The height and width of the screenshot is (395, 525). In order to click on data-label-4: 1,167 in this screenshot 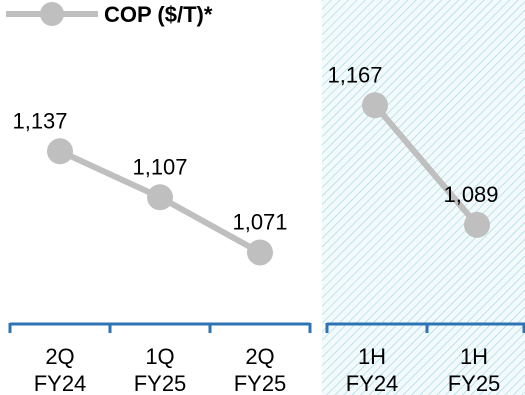, I will do `click(354, 74)`.